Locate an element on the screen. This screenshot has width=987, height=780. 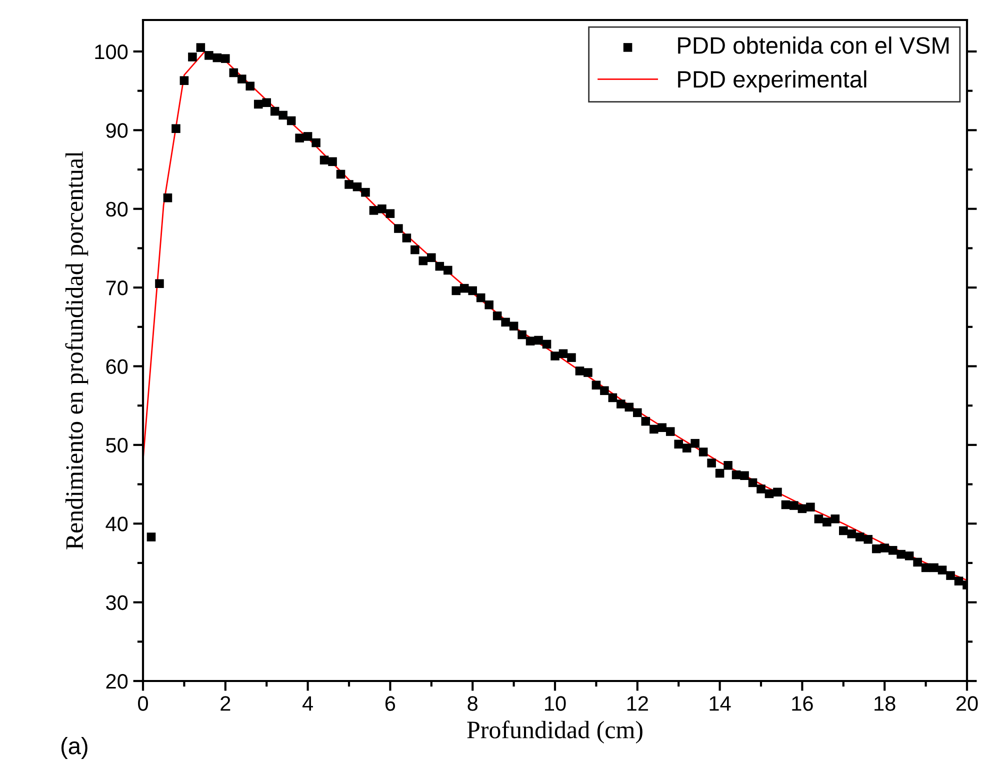
x-tick-label: 10 is located at coordinates (555, 703).